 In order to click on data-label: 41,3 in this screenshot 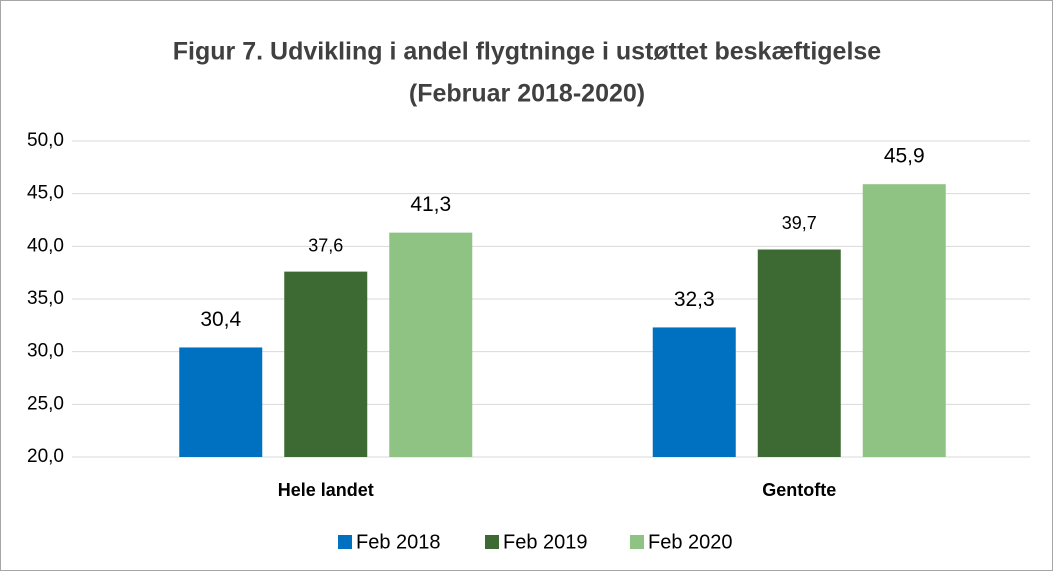, I will do `click(430, 204)`.